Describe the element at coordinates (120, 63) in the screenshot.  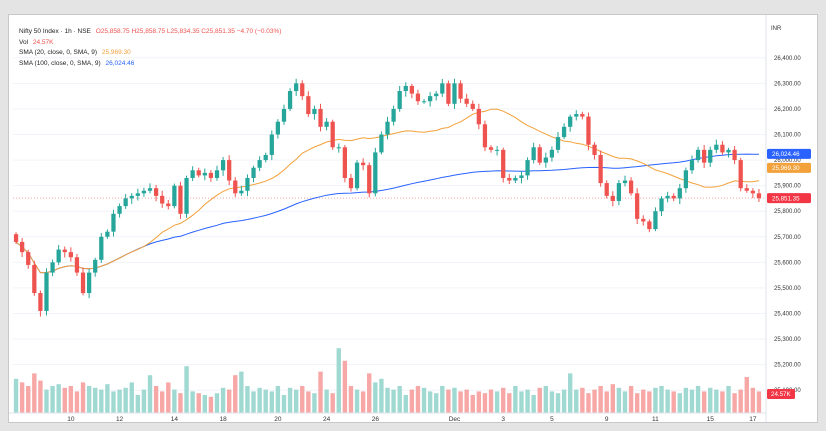
I see `sma100-value: 26,024.46` at that location.